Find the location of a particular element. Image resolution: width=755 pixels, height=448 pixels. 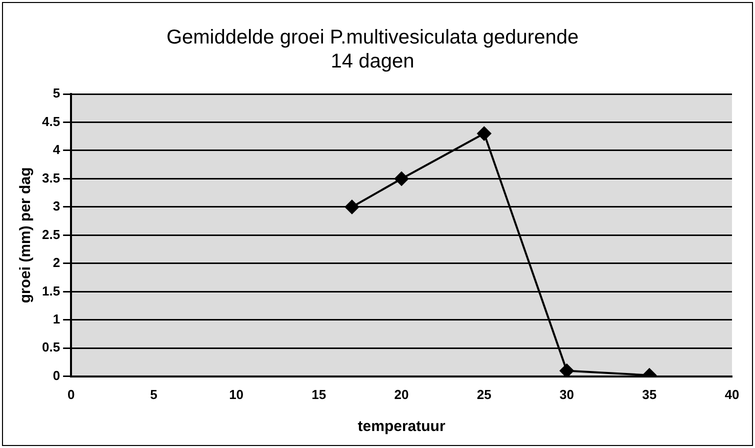

chart-title: Gemiddelde groei P.multivesiculata gedurende 14 dagen is located at coordinates (372, 49).